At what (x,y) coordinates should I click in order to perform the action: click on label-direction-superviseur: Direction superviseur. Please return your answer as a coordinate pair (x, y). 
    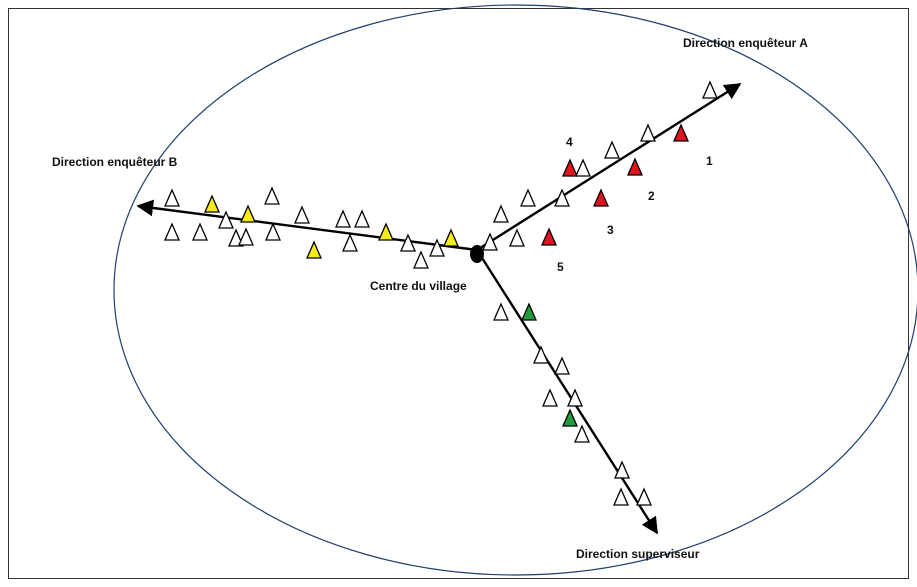
    Looking at the image, I should click on (638, 554).